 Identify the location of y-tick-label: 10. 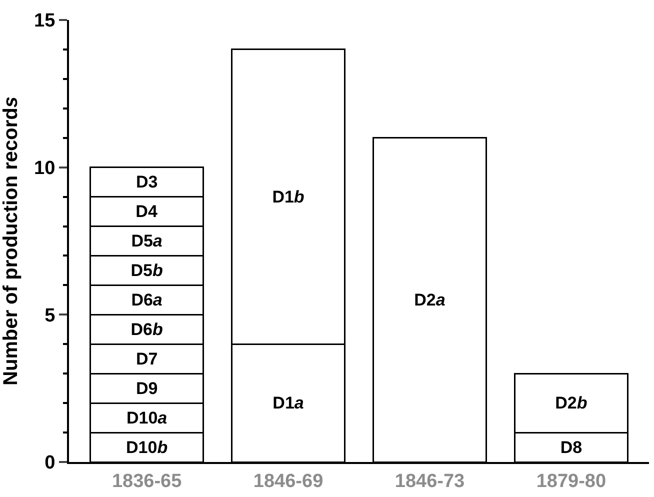
(45, 168).